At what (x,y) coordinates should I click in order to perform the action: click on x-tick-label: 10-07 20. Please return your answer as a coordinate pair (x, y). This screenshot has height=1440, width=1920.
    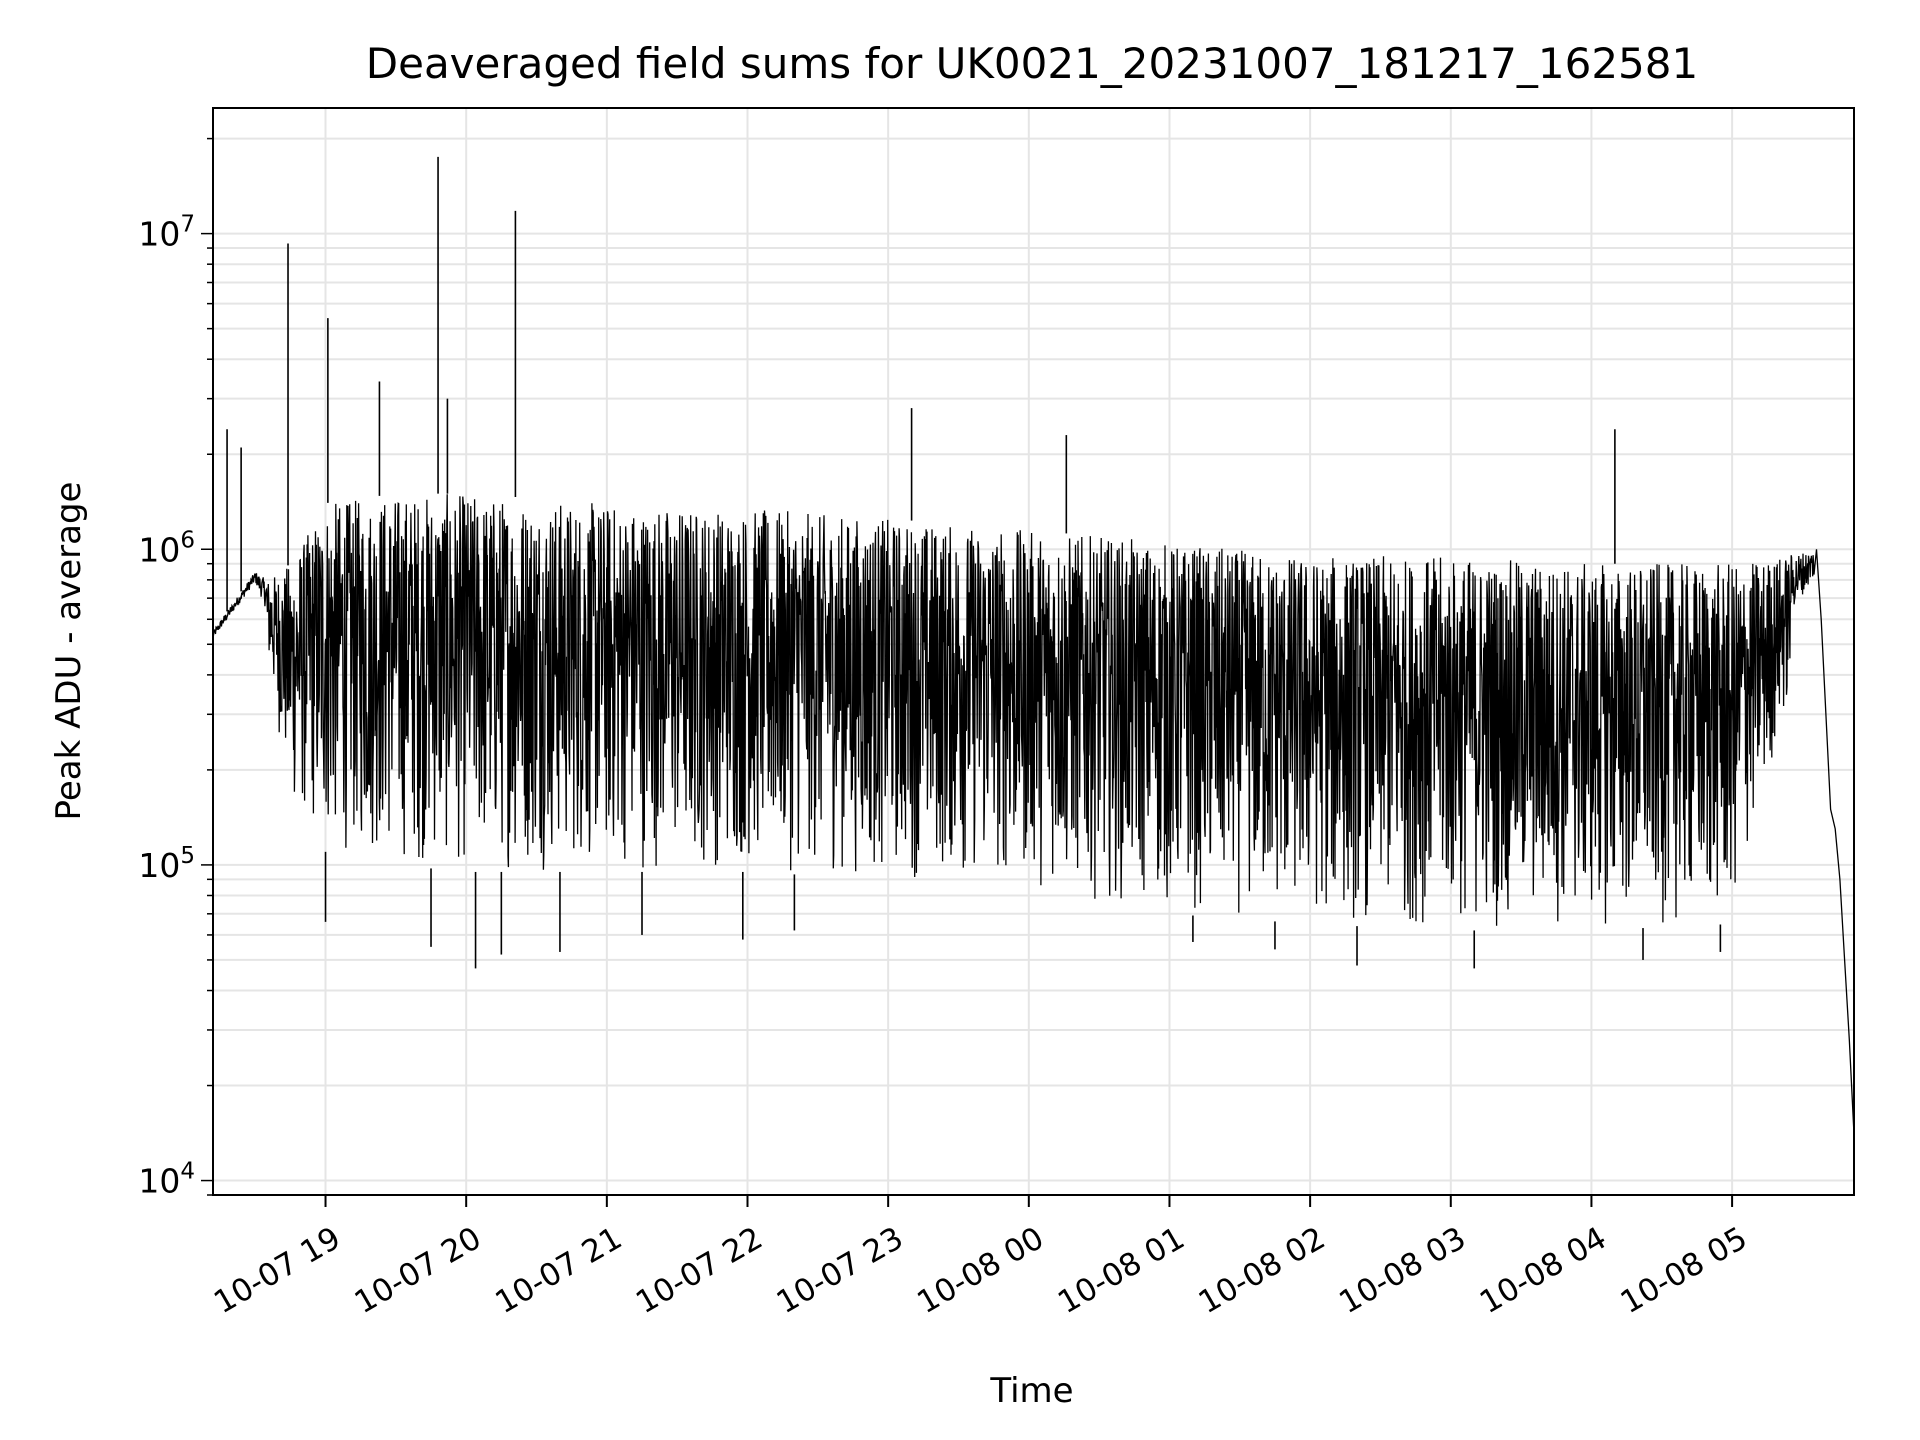
    Looking at the image, I should click on (418, 1270).